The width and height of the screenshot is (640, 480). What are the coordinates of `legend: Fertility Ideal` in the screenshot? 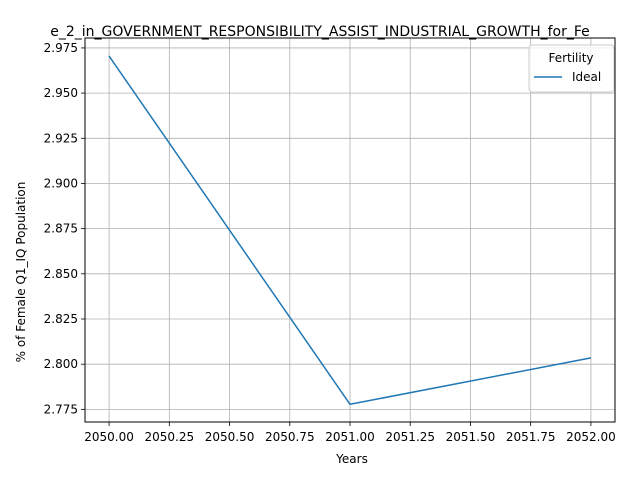 It's located at (571, 68).